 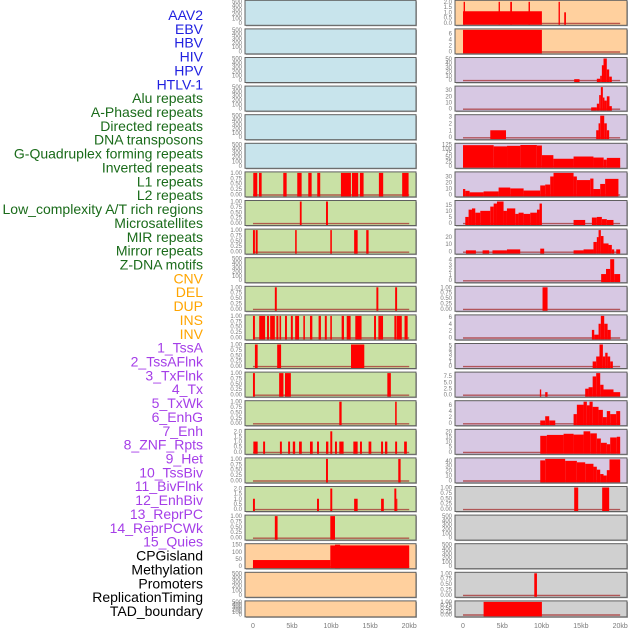 What do you see at coordinates (187, 389) in the screenshot?
I see `track-label: 4_Tx` at bounding box center [187, 389].